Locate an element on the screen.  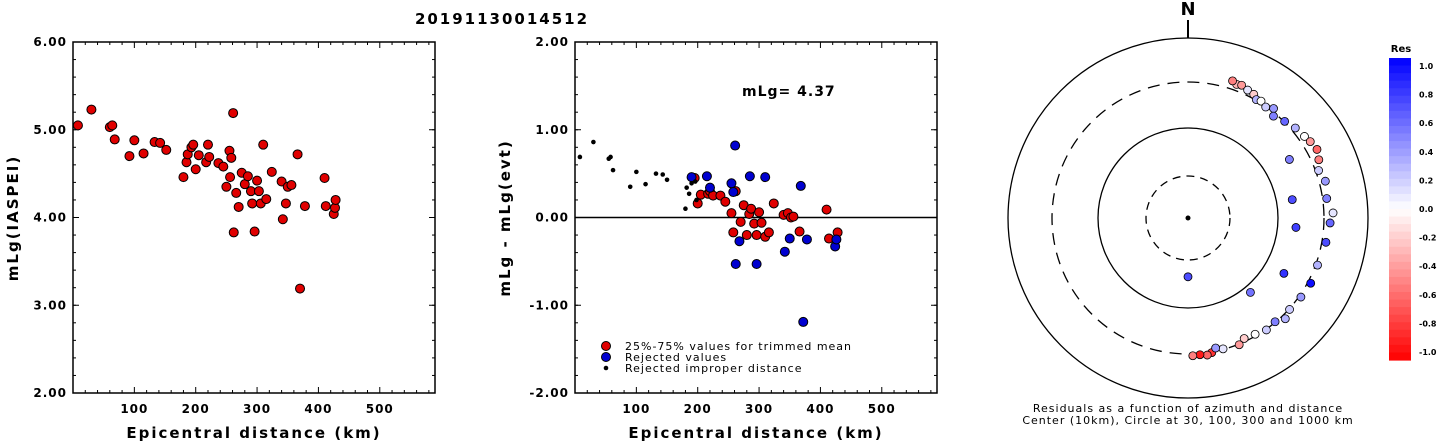
panel2-ylabel: mLg - mLg(evt) is located at coordinates (505, 217).